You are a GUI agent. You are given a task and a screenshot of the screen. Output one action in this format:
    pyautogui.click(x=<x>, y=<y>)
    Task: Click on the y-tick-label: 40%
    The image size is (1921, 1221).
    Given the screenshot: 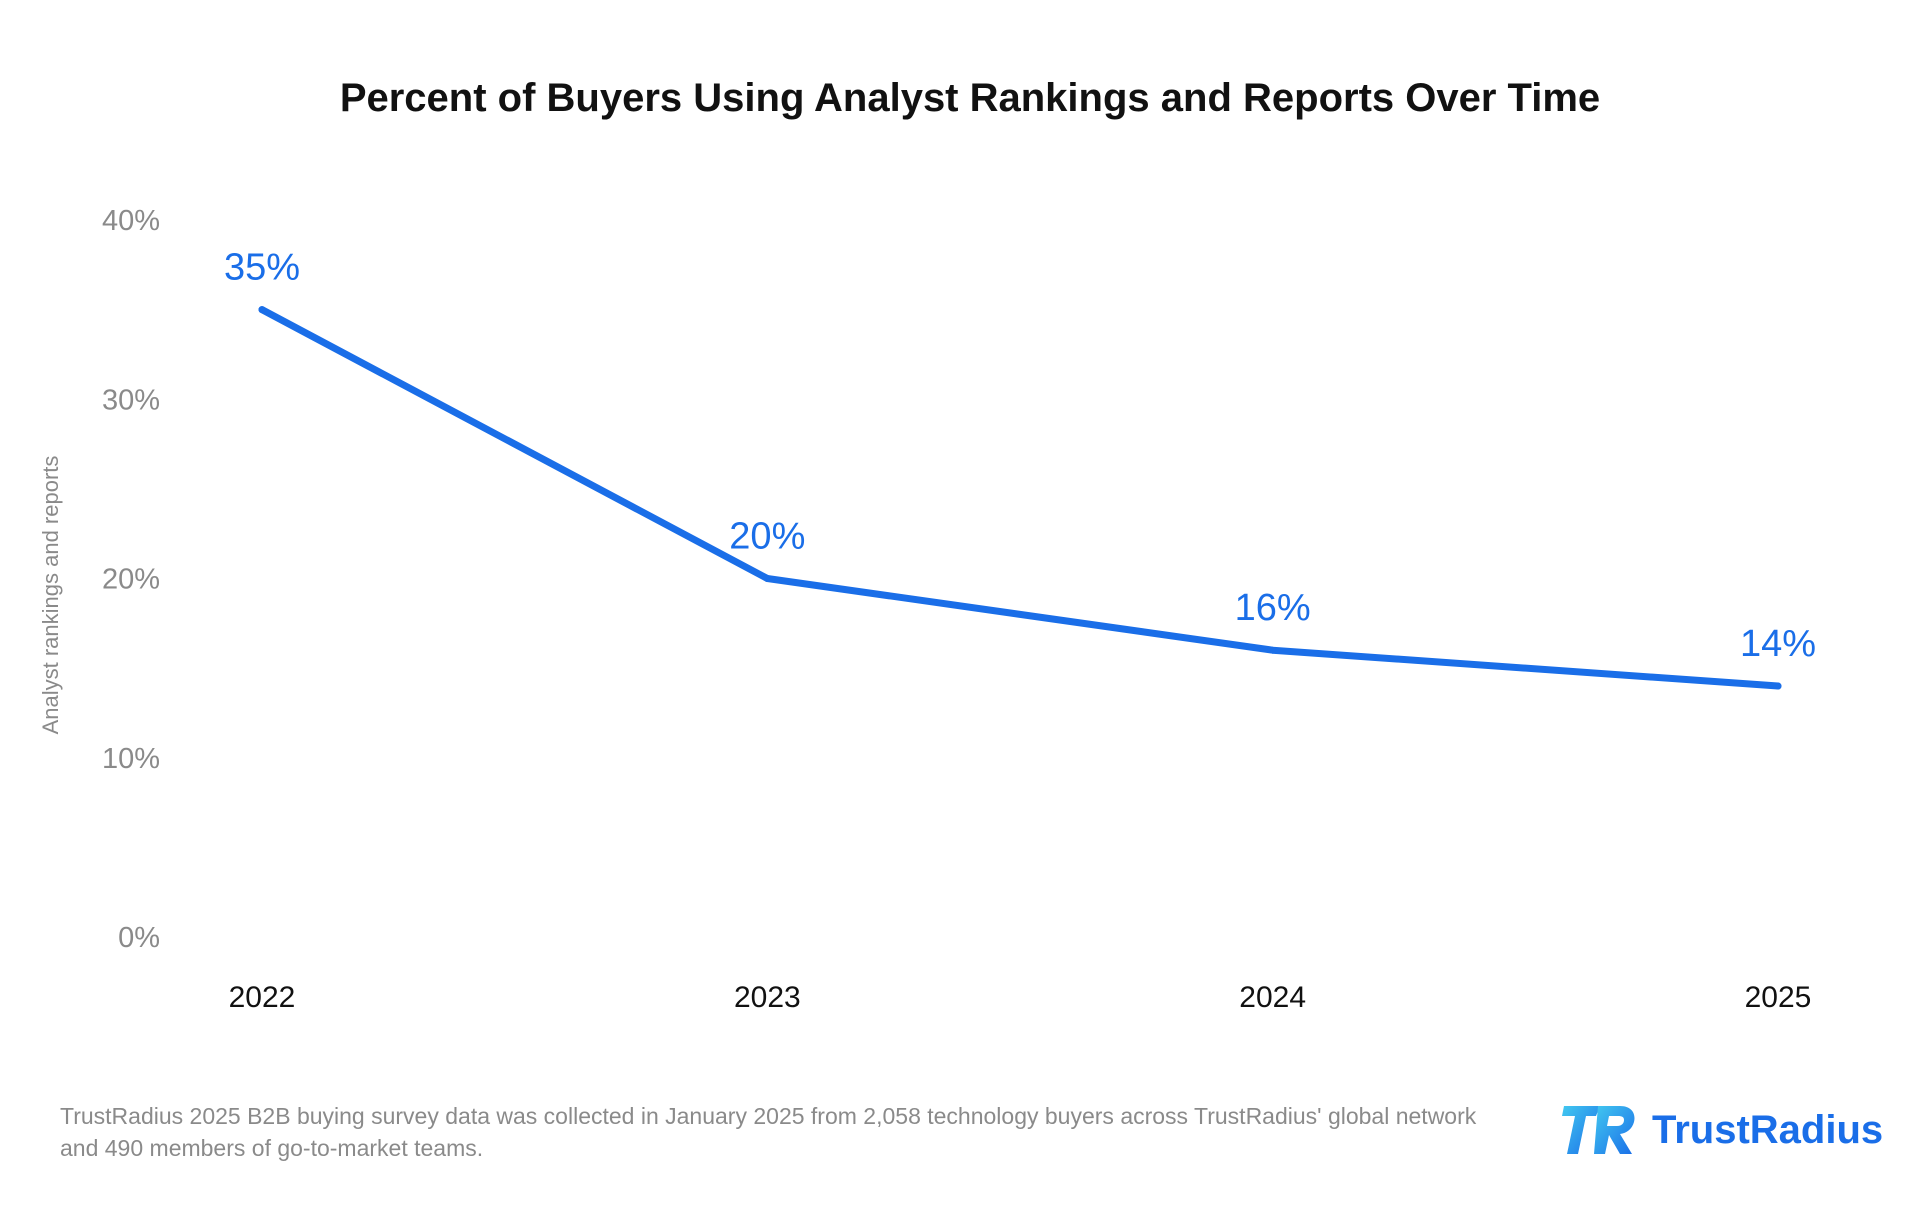 What is the action you would take?
    pyautogui.click(x=131, y=221)
    